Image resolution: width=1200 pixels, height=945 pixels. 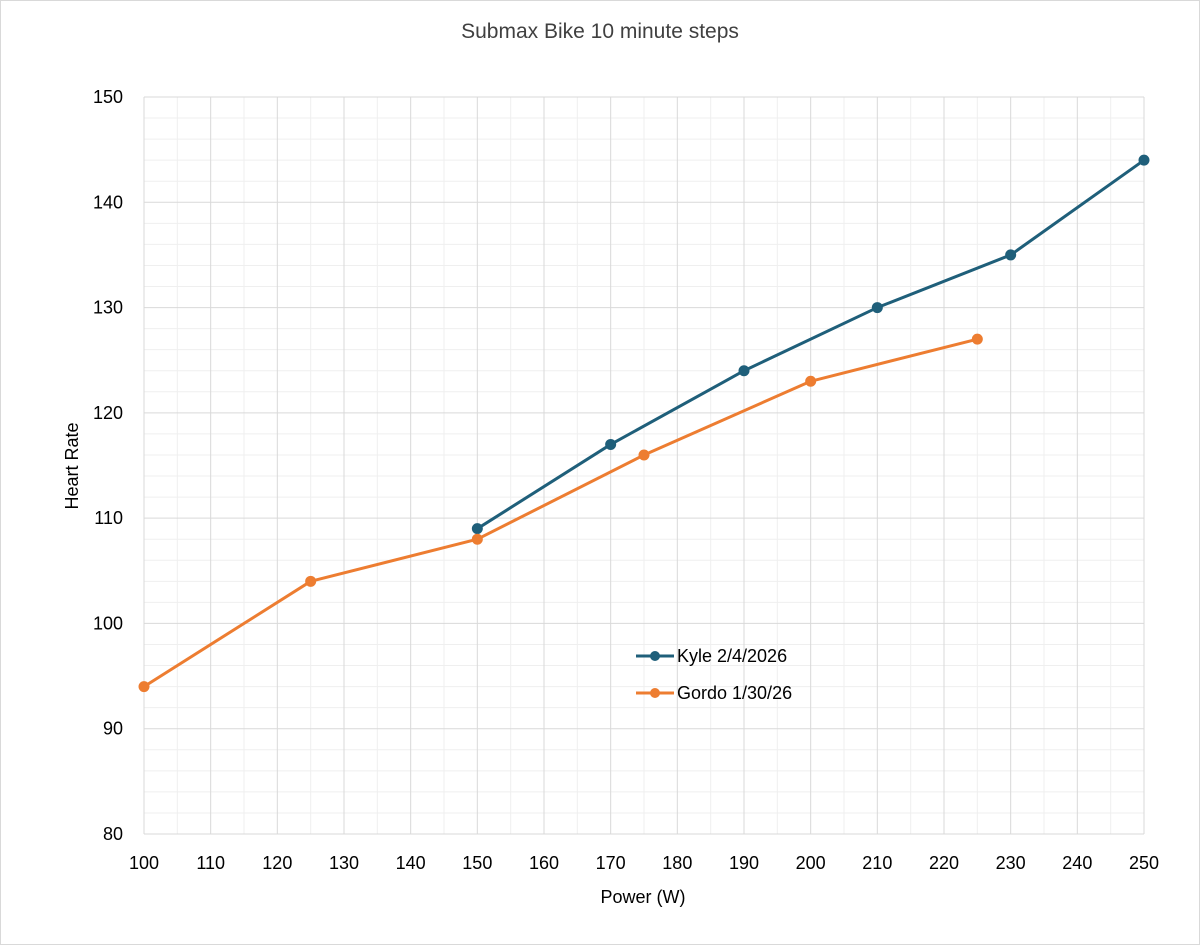 What do you see at coordinates (277, 863) in the screenshot?
I see `x-tick-label: 120` at bounding box center [277, 863].